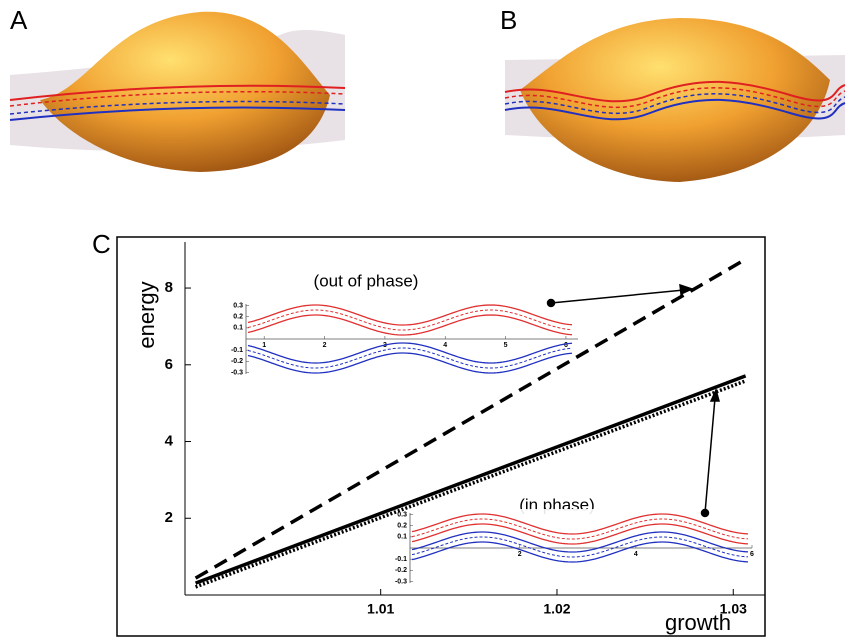 This screenshot has width=850, height=640. I want to click on arrows, so click(633, 400).